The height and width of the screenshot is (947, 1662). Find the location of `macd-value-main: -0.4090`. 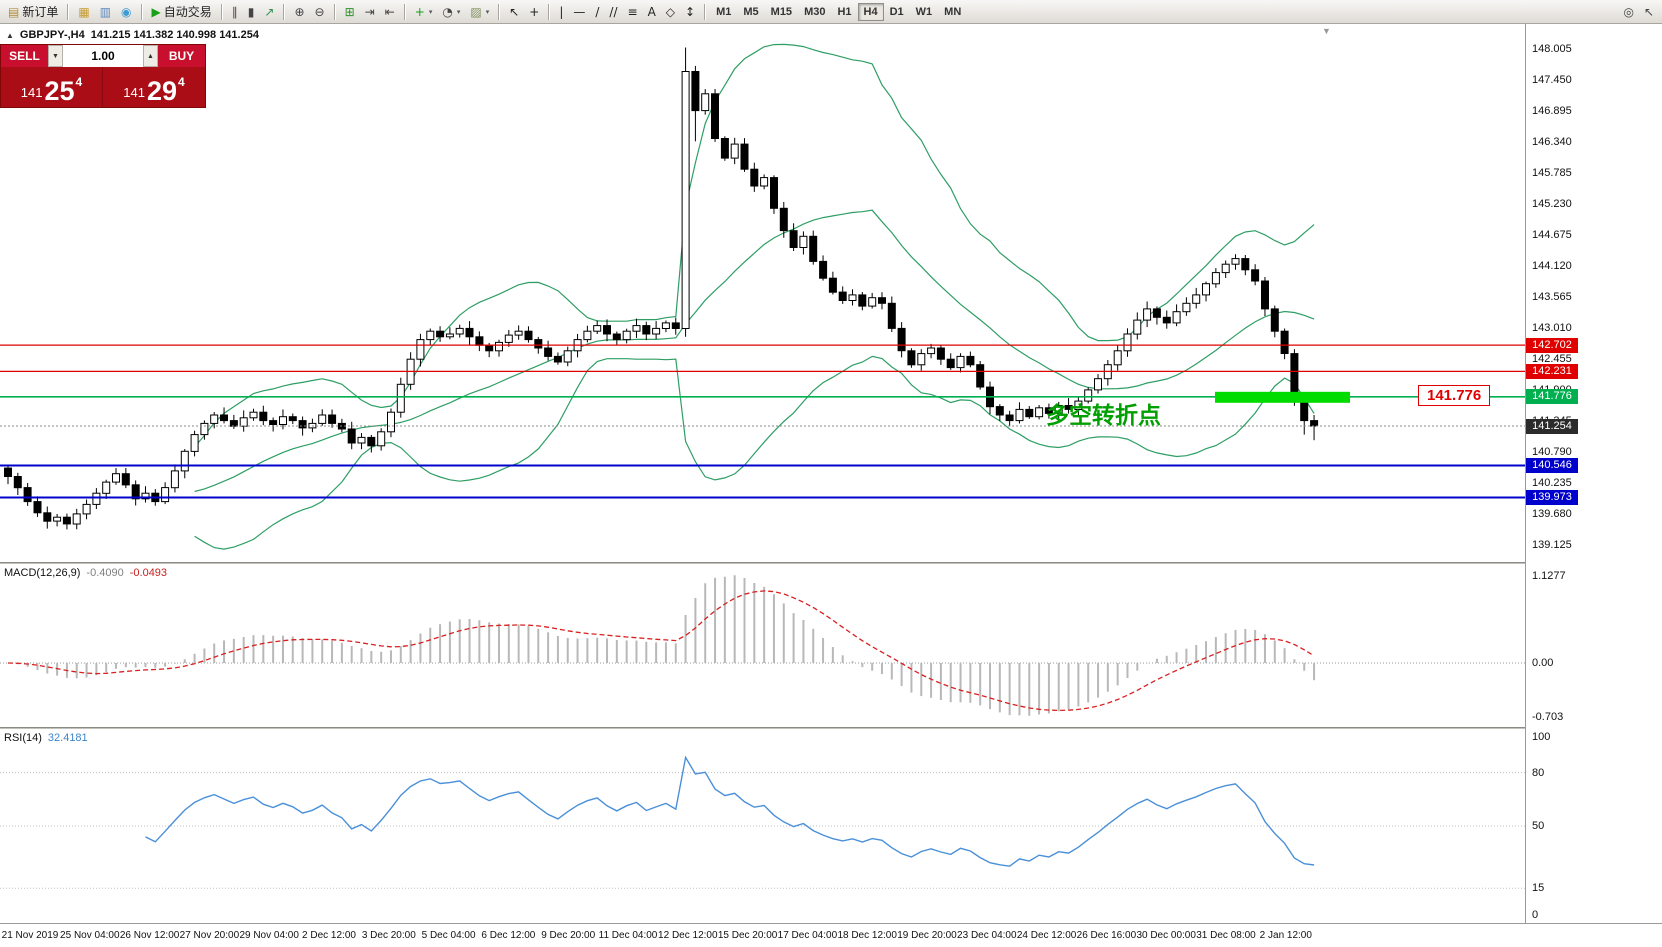

macd-value-main: -0.4090 is located at coordinates (105, 573).